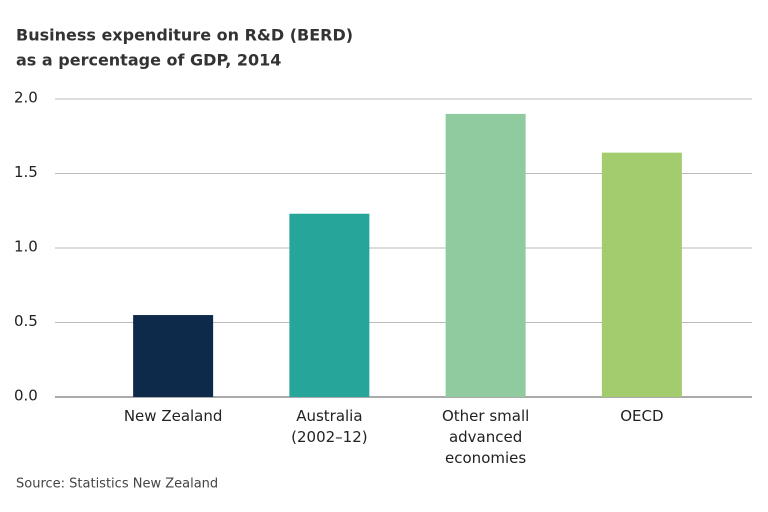 This screenshot has width=768, height=512. Describe the element at coordinates (485, 437) in the screenshot. I see `x-tick-label: Other small advanced economies` at that location.